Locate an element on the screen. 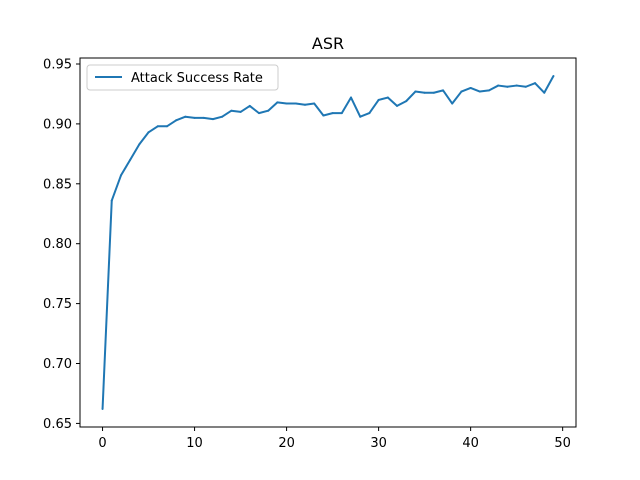  legend-box is located at coordinates (182, 77).